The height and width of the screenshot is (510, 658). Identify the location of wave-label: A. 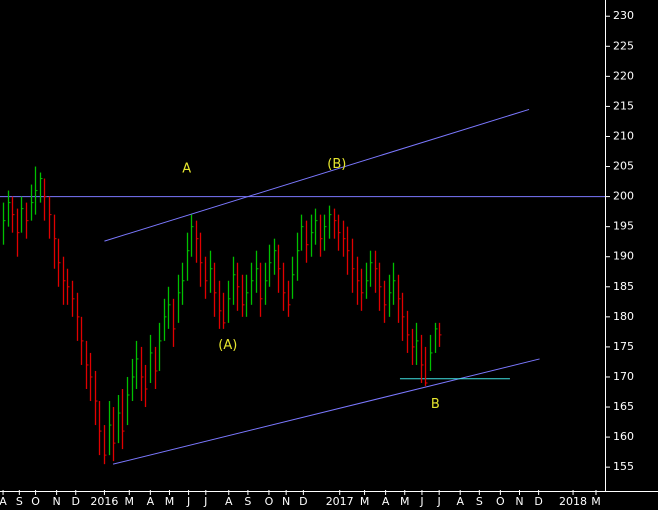
(186, 168).